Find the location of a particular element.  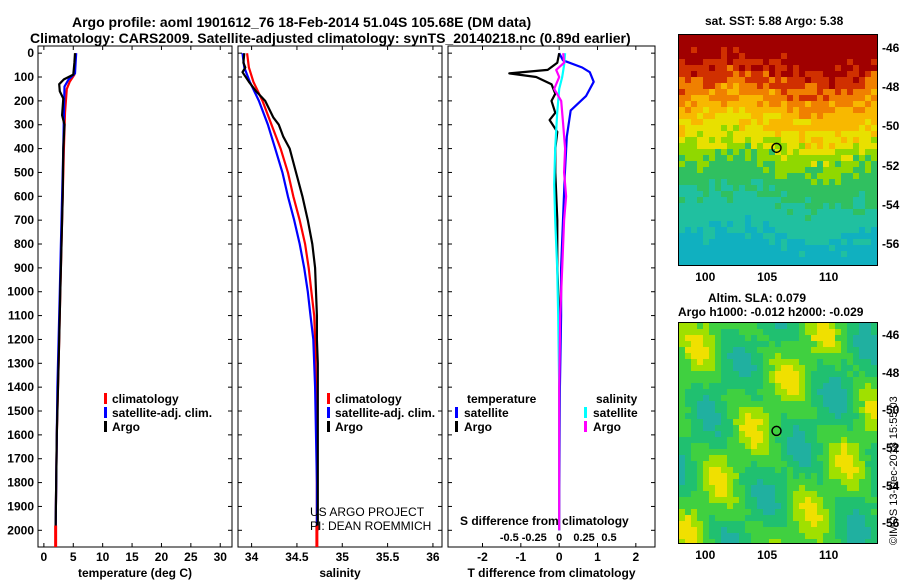

x-tick-label: -1 is located at coordinates (520, 557).